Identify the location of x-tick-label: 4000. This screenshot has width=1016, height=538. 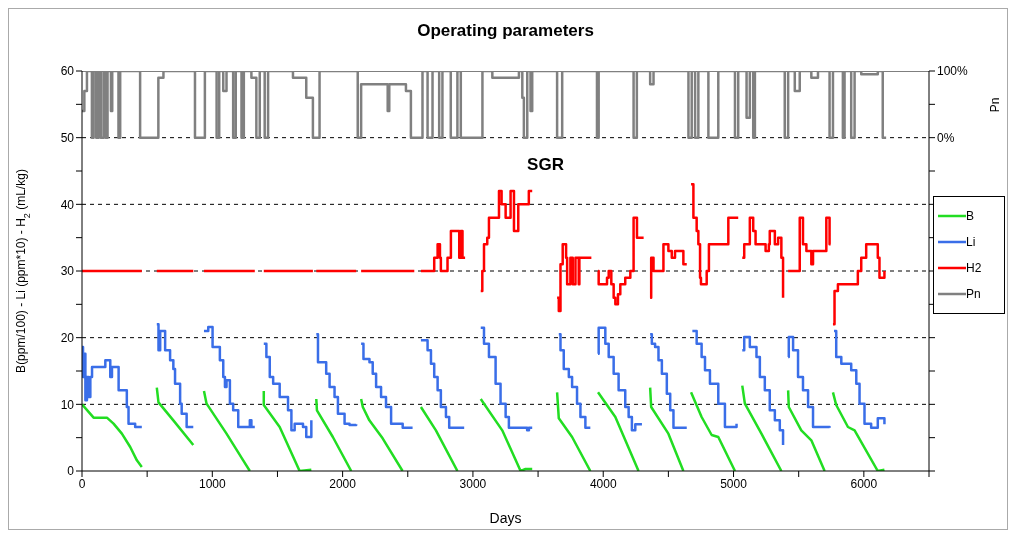
(603, 483).